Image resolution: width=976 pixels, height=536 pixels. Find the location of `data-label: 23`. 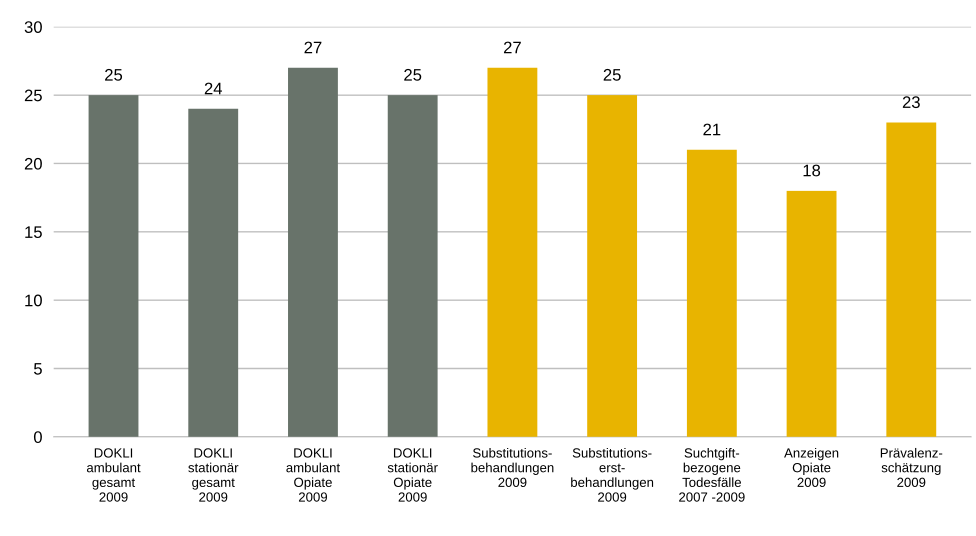

data-label: 23 is located at coordinates (911, 102).